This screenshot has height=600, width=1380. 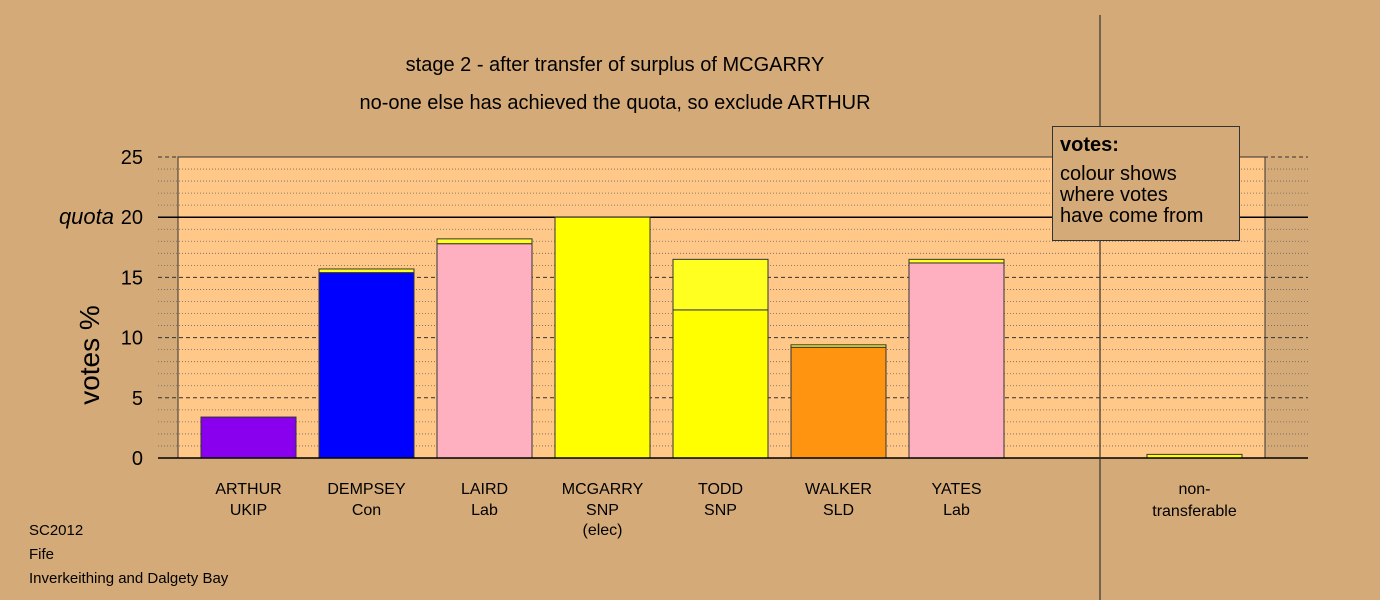 I want to click on candidate-party: UKIP, so click(x=248, y=510).